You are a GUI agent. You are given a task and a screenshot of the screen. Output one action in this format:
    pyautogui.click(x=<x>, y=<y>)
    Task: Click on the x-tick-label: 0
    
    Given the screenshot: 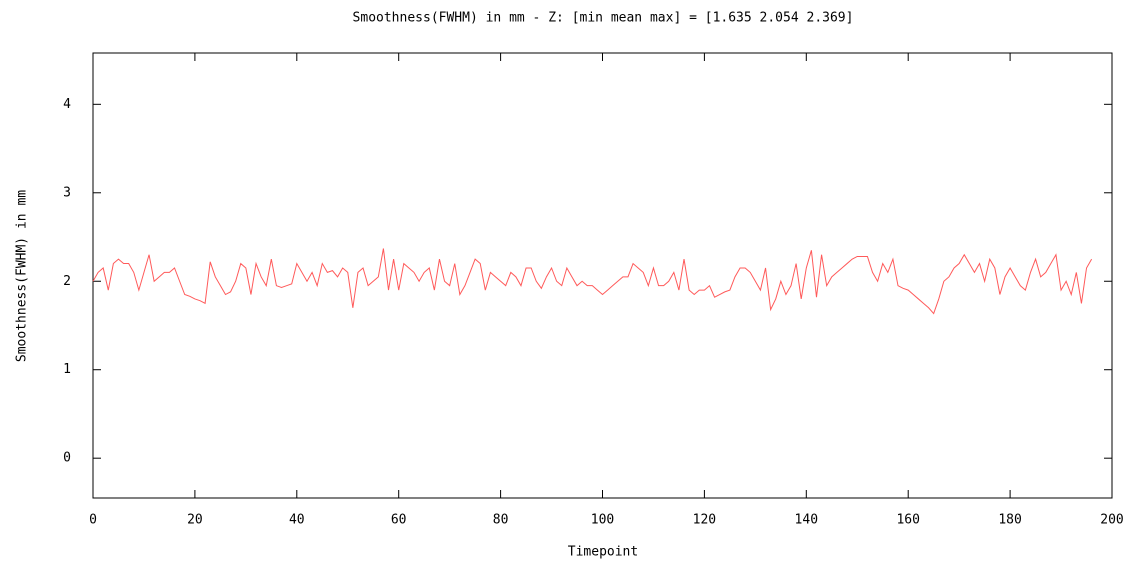 What is the action you would take?
    pyautogui.click(x=93, y=520)
    